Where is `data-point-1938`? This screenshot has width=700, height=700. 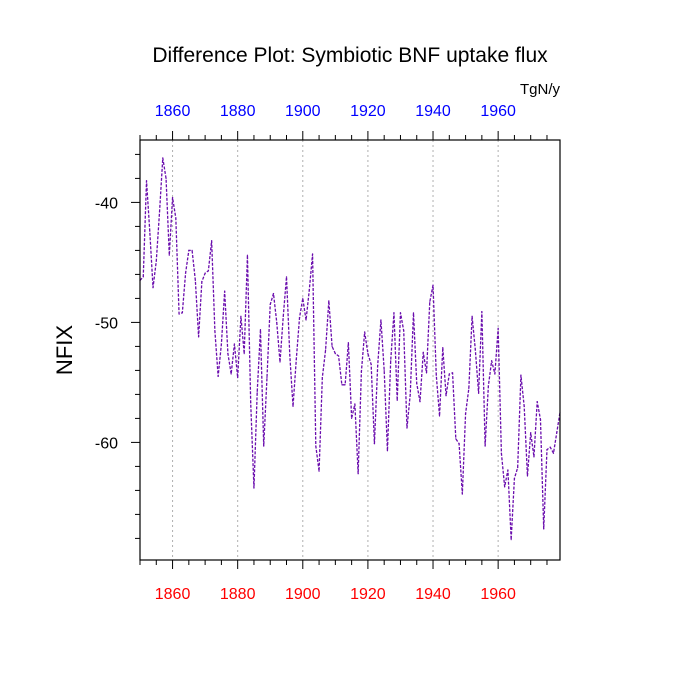 data-point-1938 is located at coordinates (426, 373).